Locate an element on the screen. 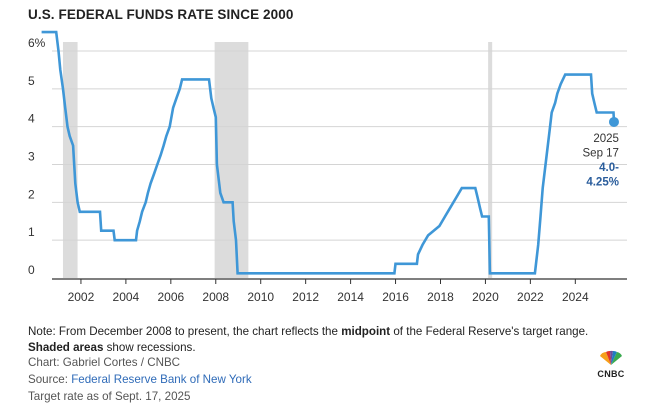 The width and height of the screenshot is (649, 412). chart-credit: Chart: Gabriel Cortes / CNBC is located at coordinates (104, 362).